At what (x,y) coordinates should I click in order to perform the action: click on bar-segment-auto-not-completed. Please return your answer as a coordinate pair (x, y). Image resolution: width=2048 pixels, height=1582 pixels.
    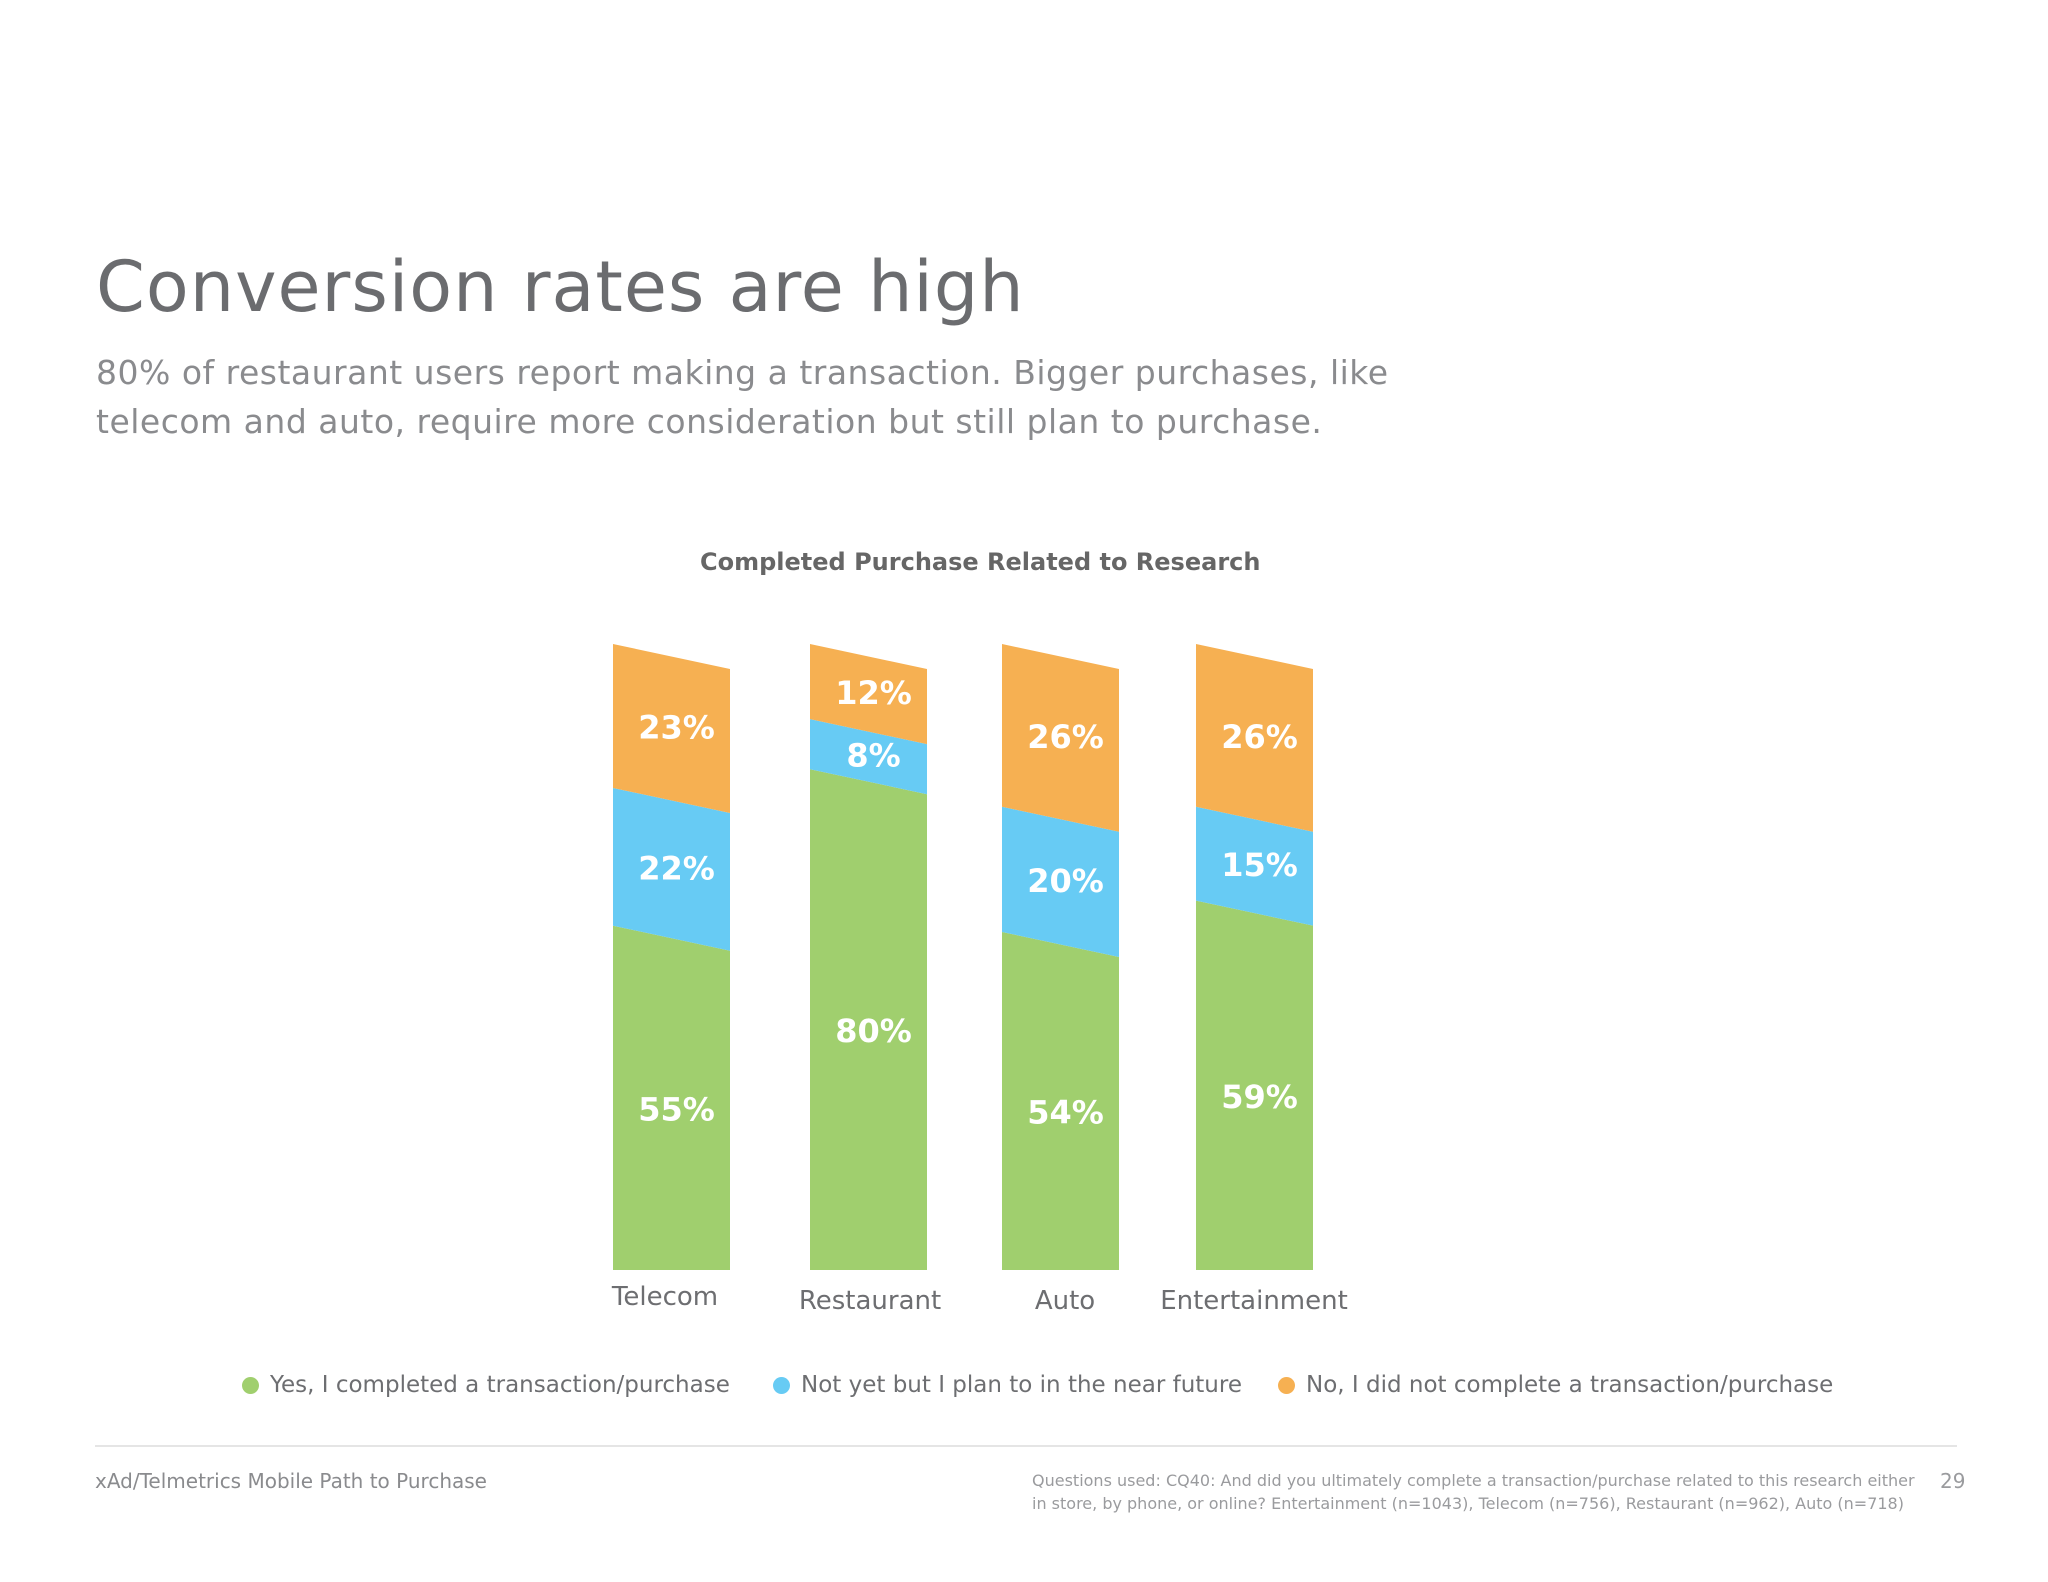
    Looking at the image, I should click on (1060, 738).